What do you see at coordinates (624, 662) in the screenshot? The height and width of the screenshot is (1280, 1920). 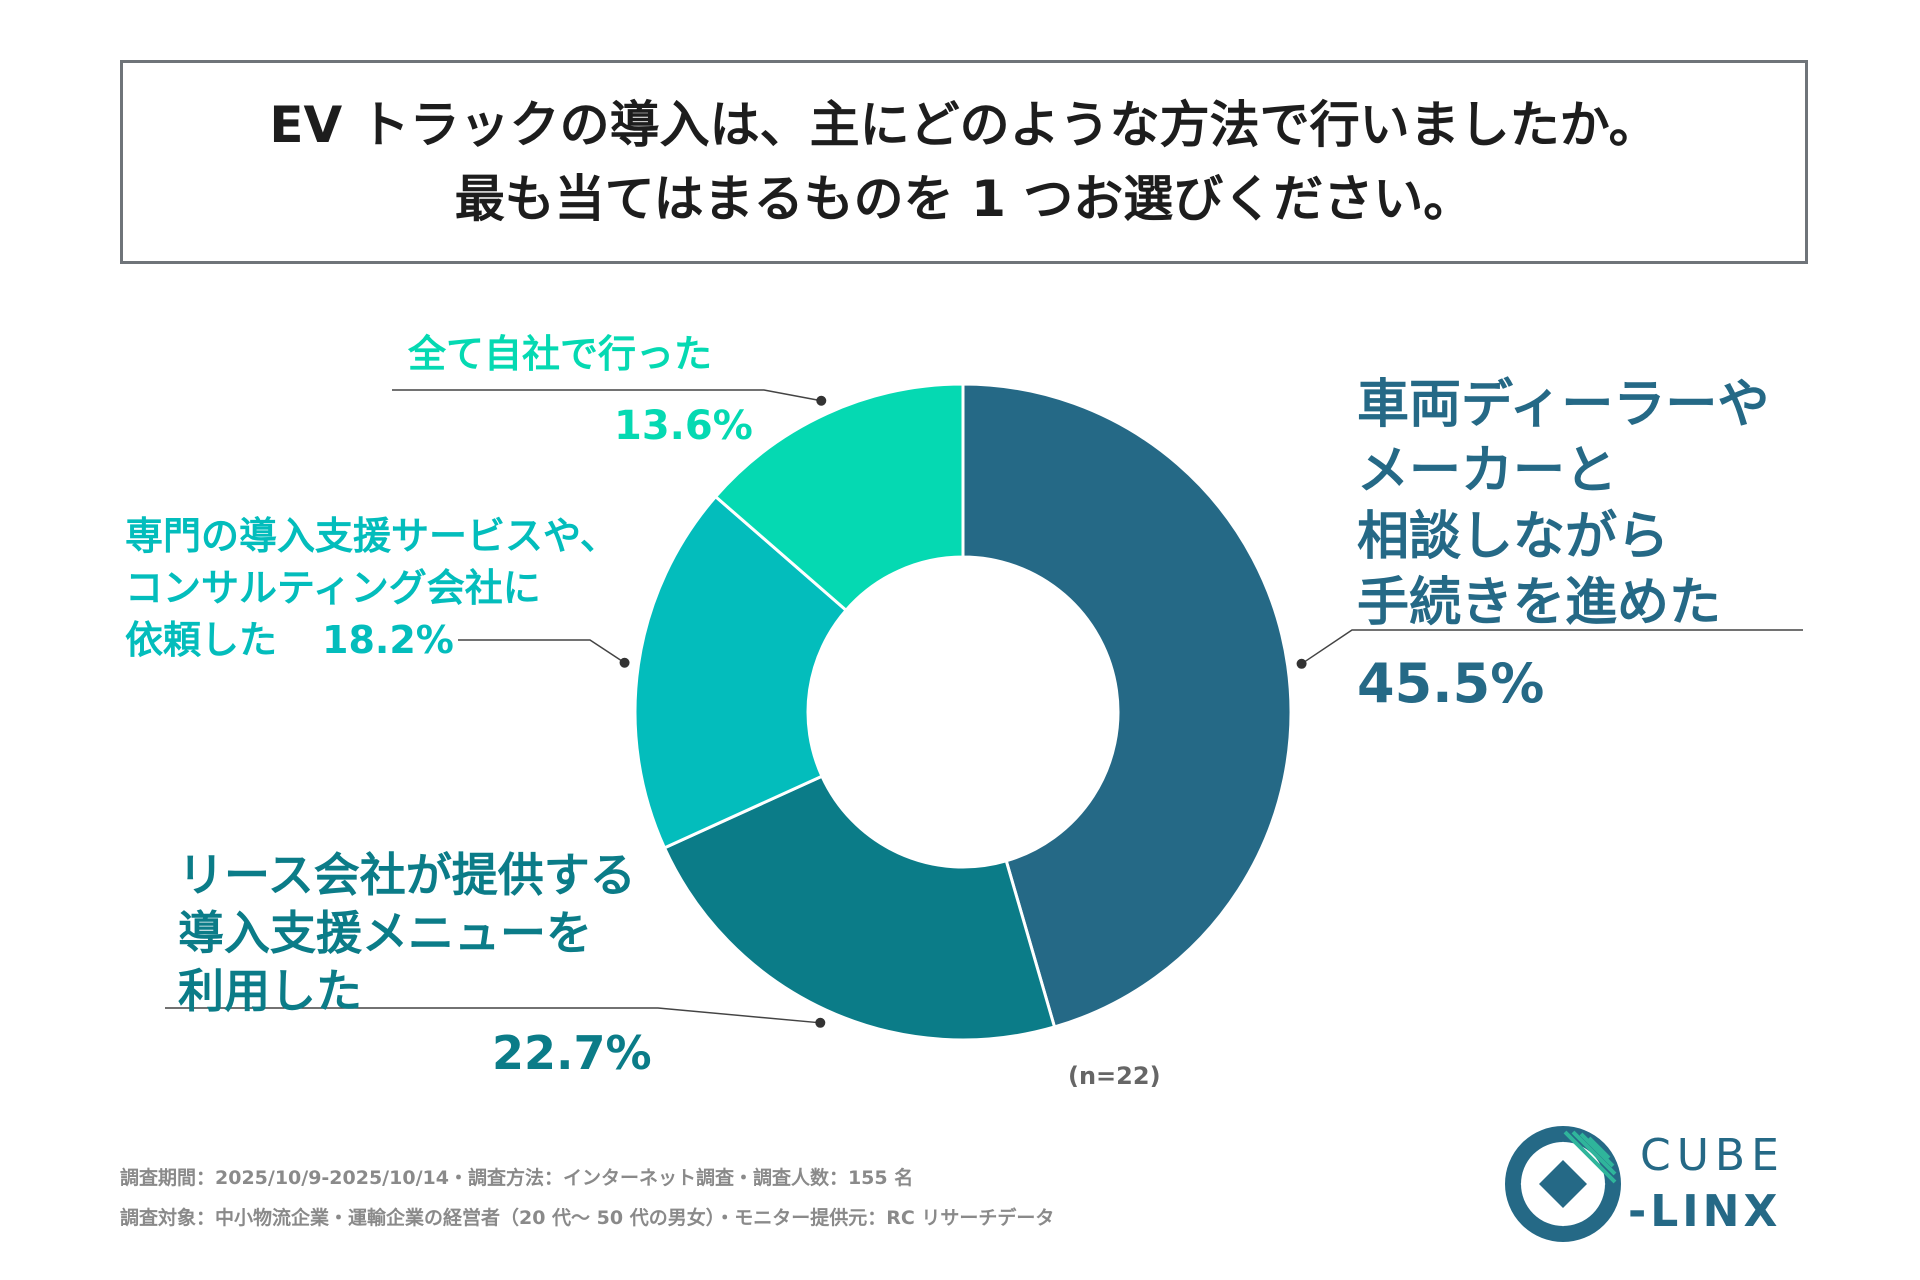 I see `leader-line-consulting-dot` at bounding box center [624, 662].